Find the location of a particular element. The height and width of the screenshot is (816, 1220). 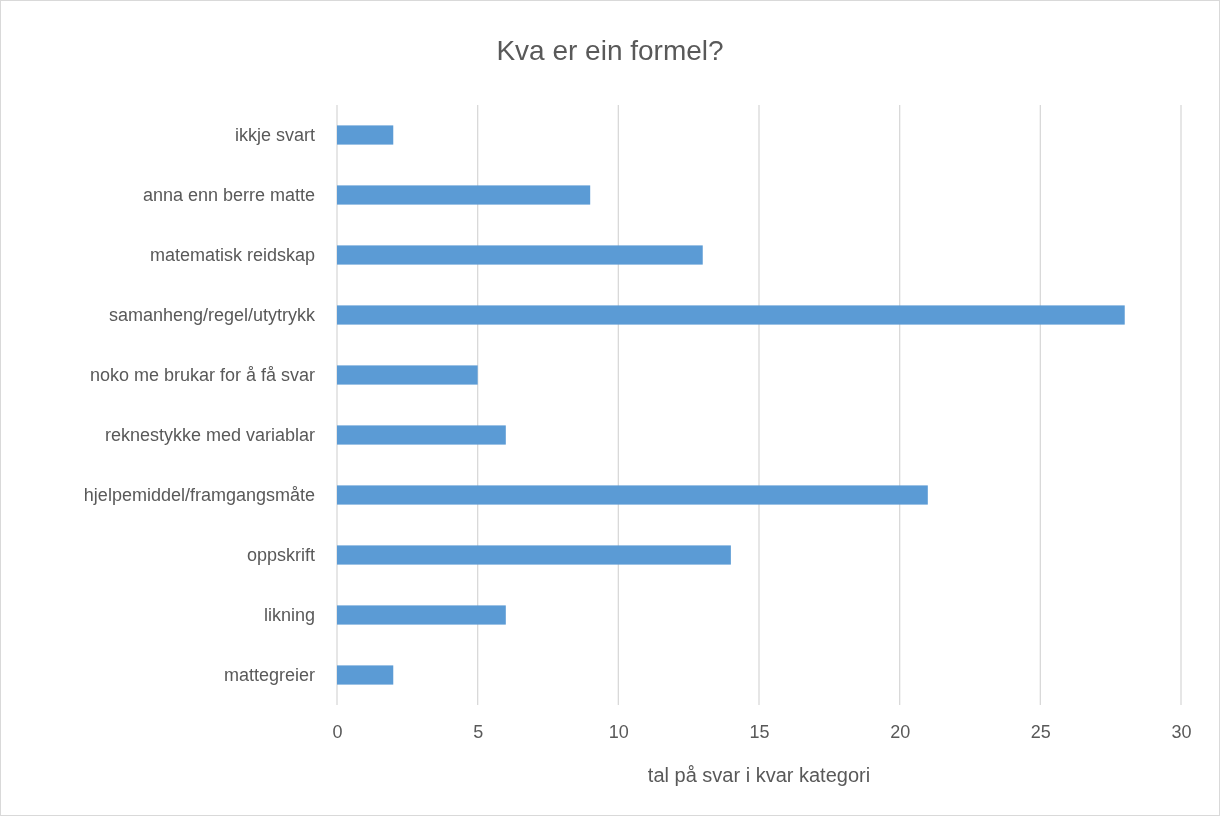

y-tick-label: ikkje svart is located at coordinates (274, 134).